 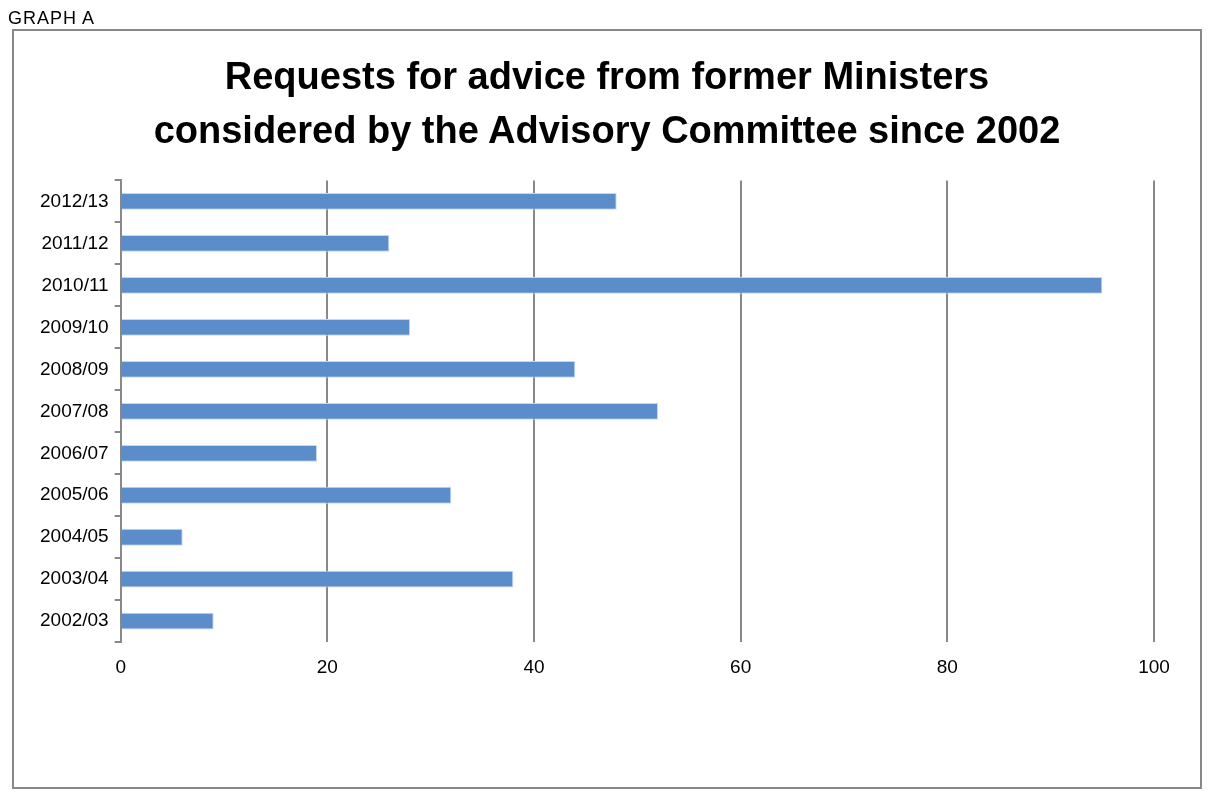 I want to click on x-tick-label: 0, so click(x=120, y=666).